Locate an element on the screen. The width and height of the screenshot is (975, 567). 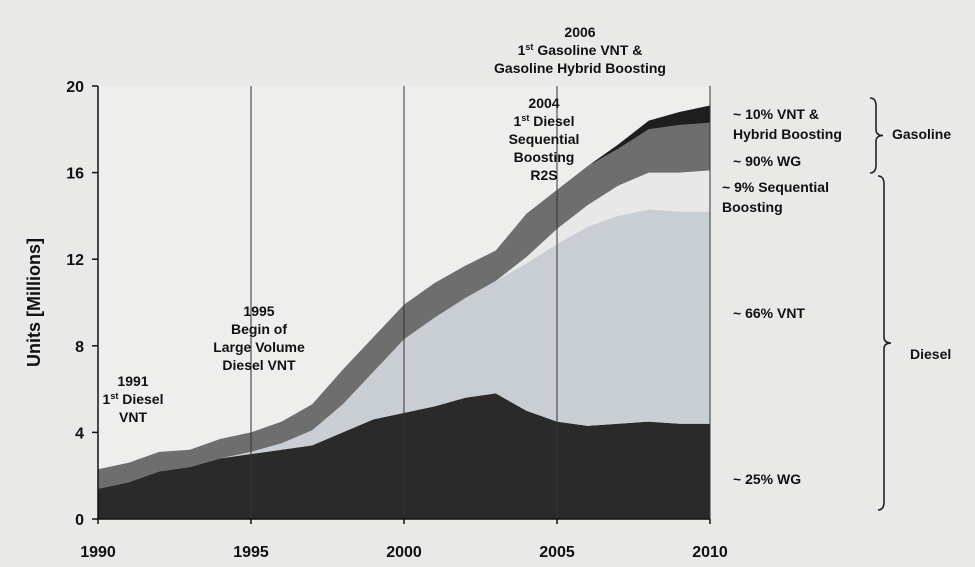
event-annotation-1995-line: Large Volume is located at coordinates (259, 347).